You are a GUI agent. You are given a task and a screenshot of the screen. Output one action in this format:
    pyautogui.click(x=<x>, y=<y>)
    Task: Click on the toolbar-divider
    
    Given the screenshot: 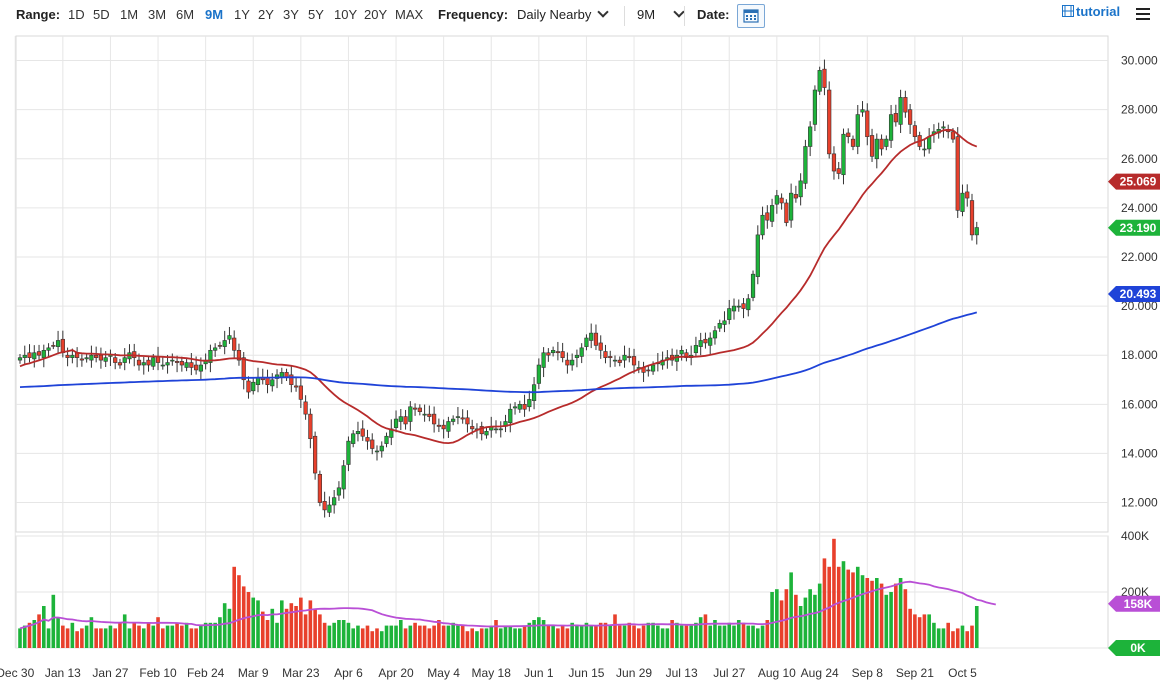 What is the action you would take?
    pyautogui.click(x=624, y=16)
    